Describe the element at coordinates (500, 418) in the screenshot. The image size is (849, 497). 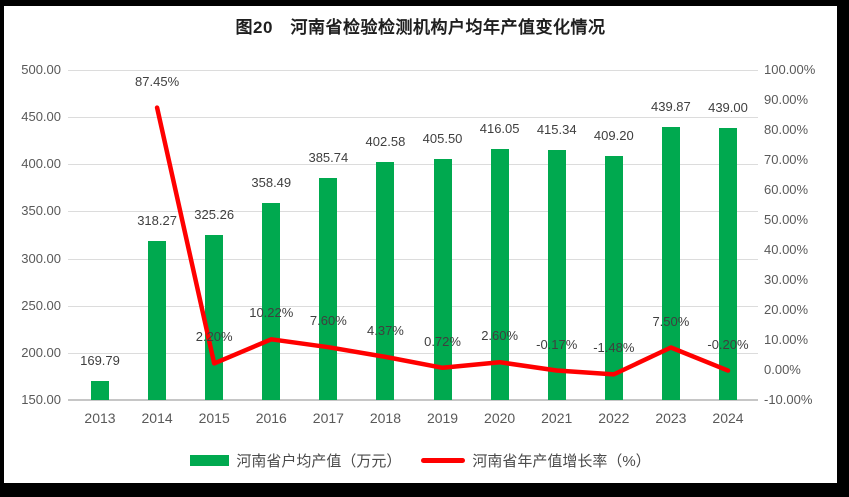
I see `x-axis-label: 2020` at that location.